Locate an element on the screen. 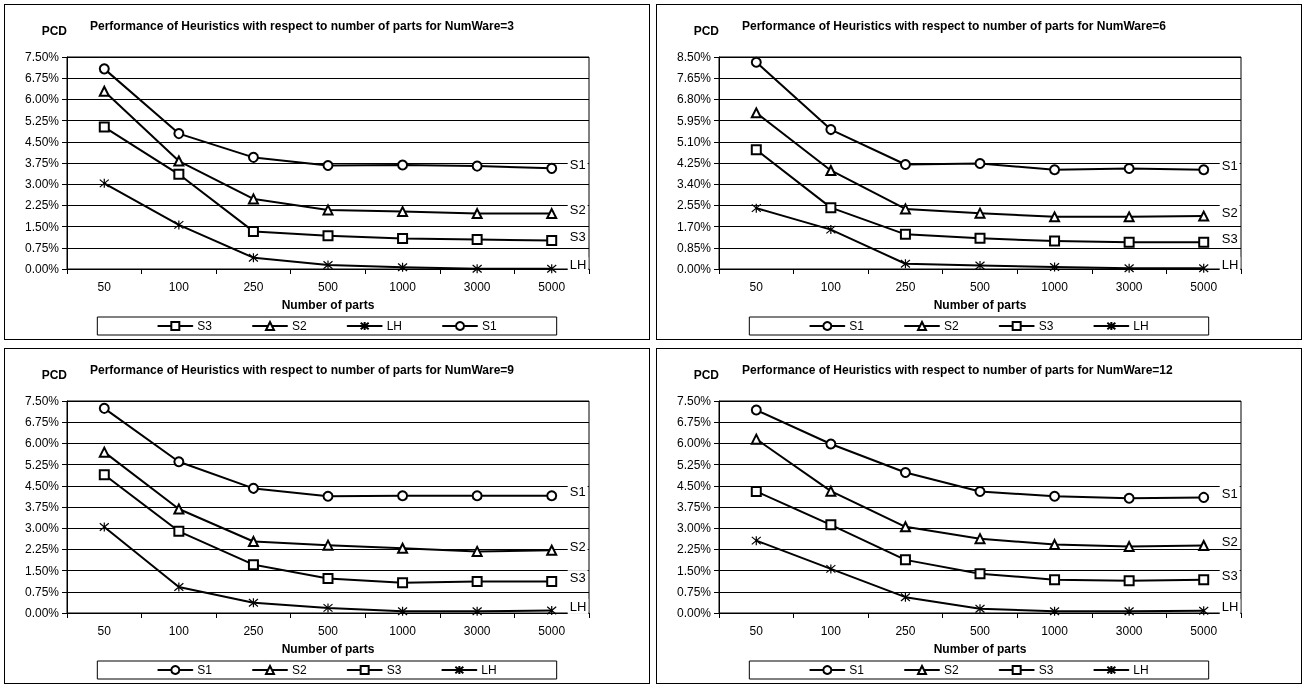 The height and width of the screenshot is (687, 1304). y-tick-label: 5.25% is located at coordinates (42, 120).